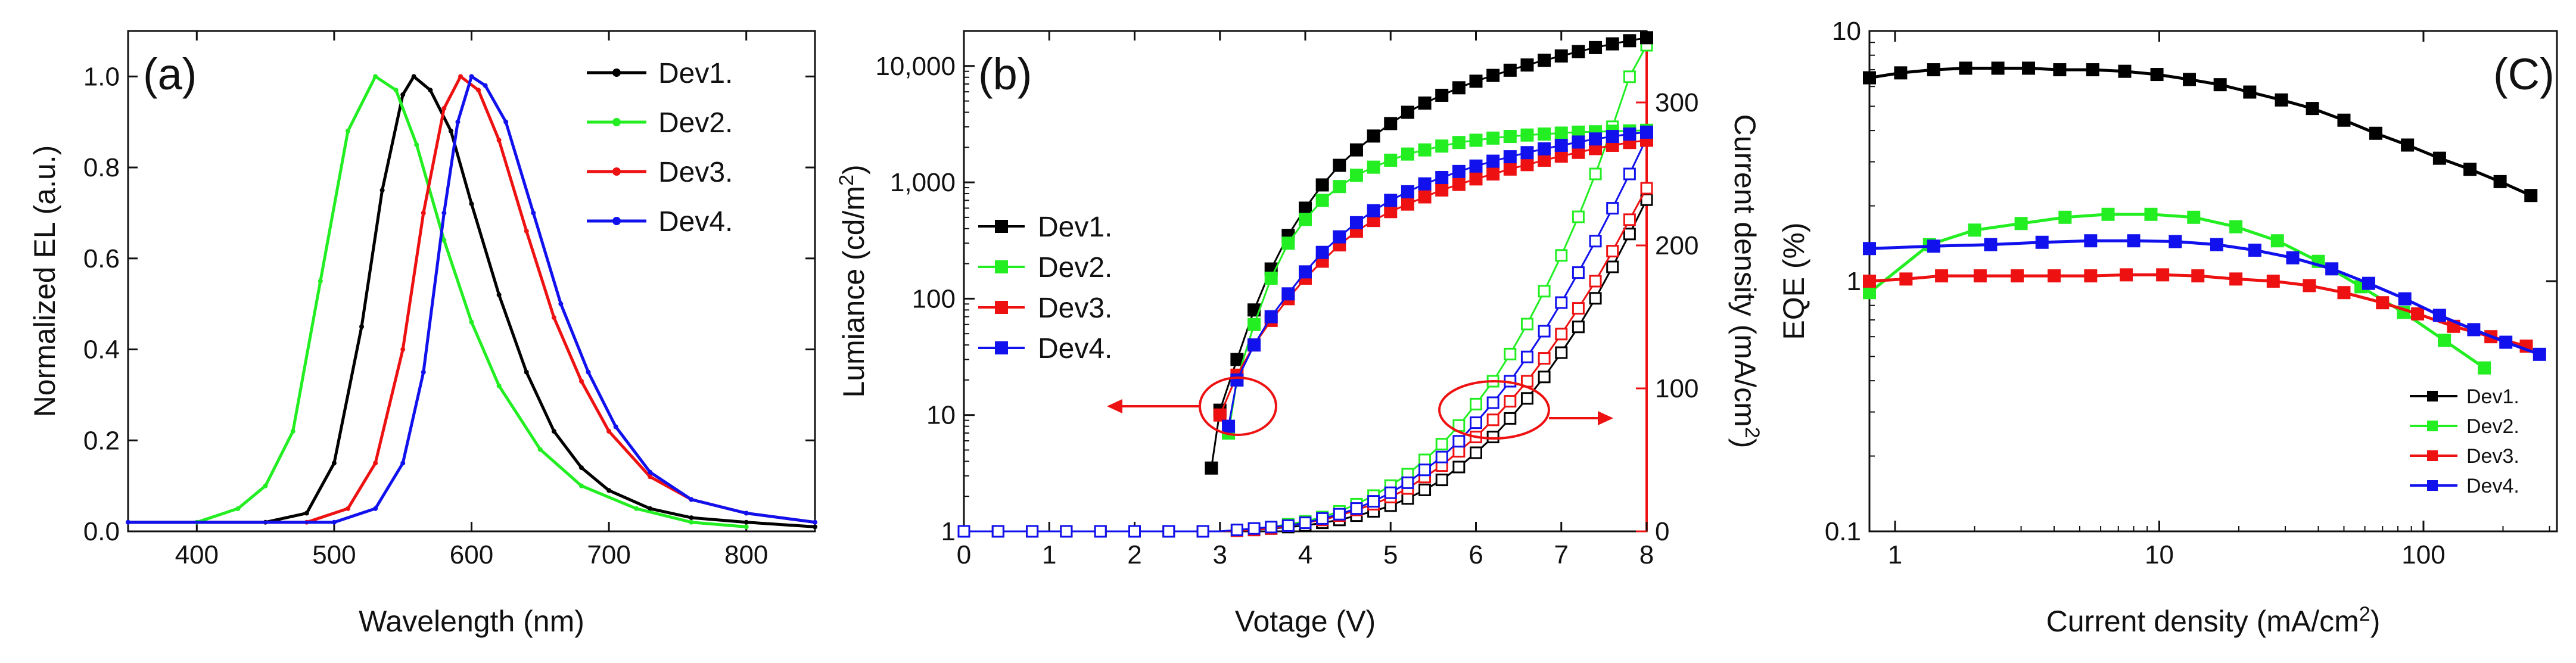  What do you see at coordinates (852, 280) in the screenshot?
I see `b-y-axis-label: Lumiance (cd/m2)` at bounding box center [852, 280].